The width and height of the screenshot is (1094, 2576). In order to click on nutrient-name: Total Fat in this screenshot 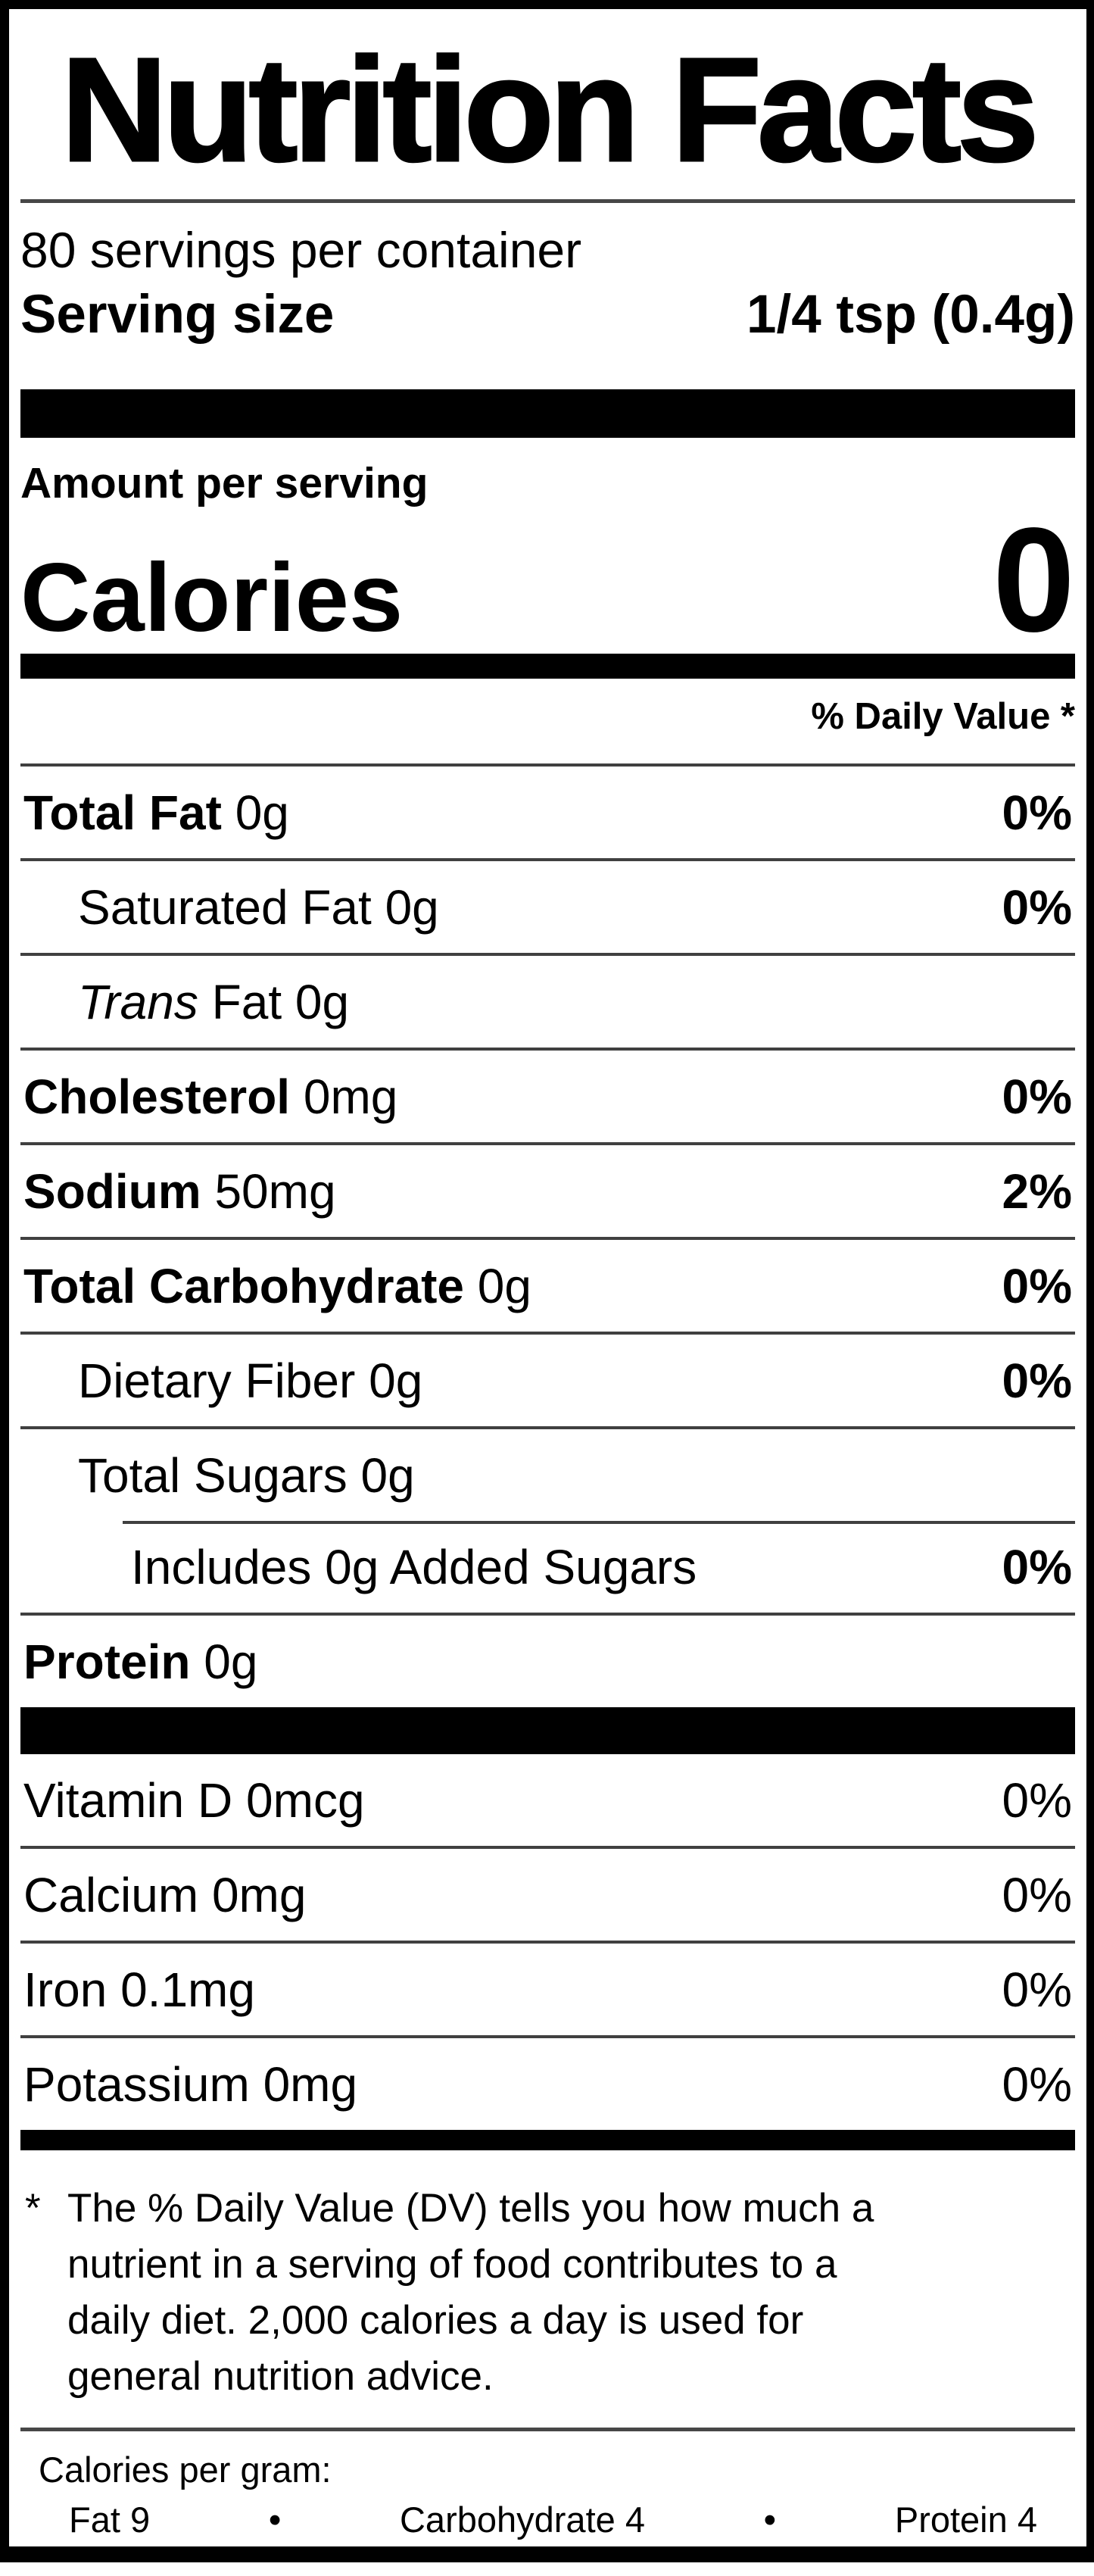, I will do `click(122, 813)`.